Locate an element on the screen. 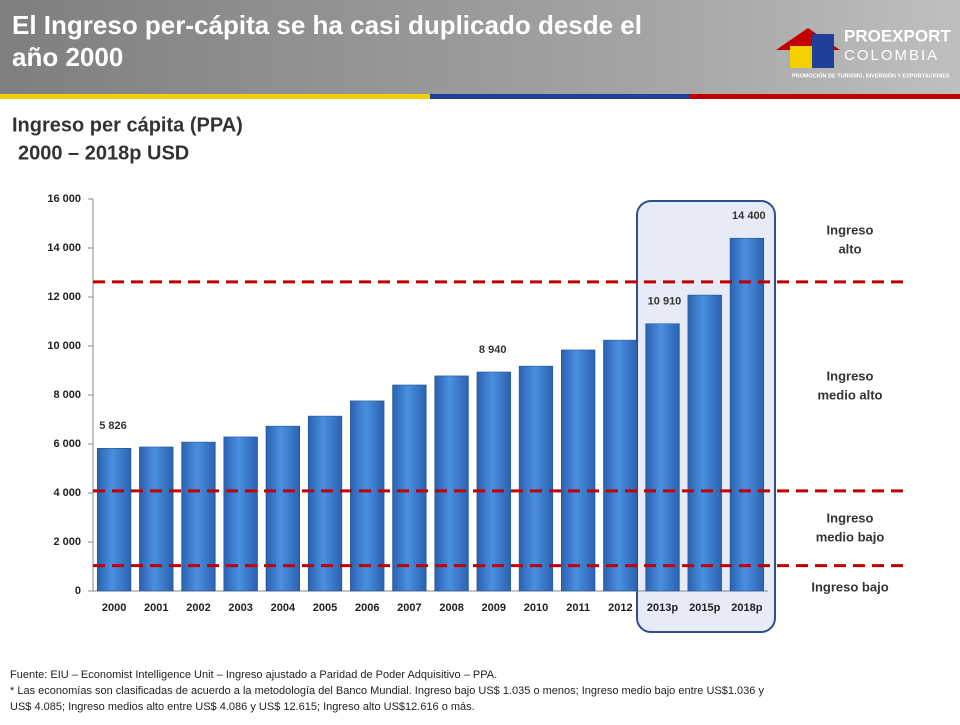 The width and height of the screenshot is (960, 725). y-tick-label: 2 000 is located at coordinates (67, 542).